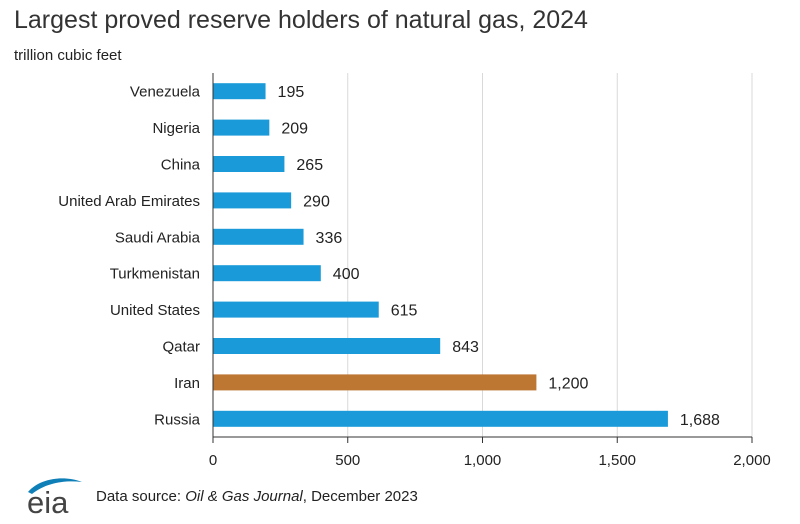  What do you see at coordinates (155, 274) in the screenshot?
I see `category-label: Turkmenistan` at bounding box center [155, 274].